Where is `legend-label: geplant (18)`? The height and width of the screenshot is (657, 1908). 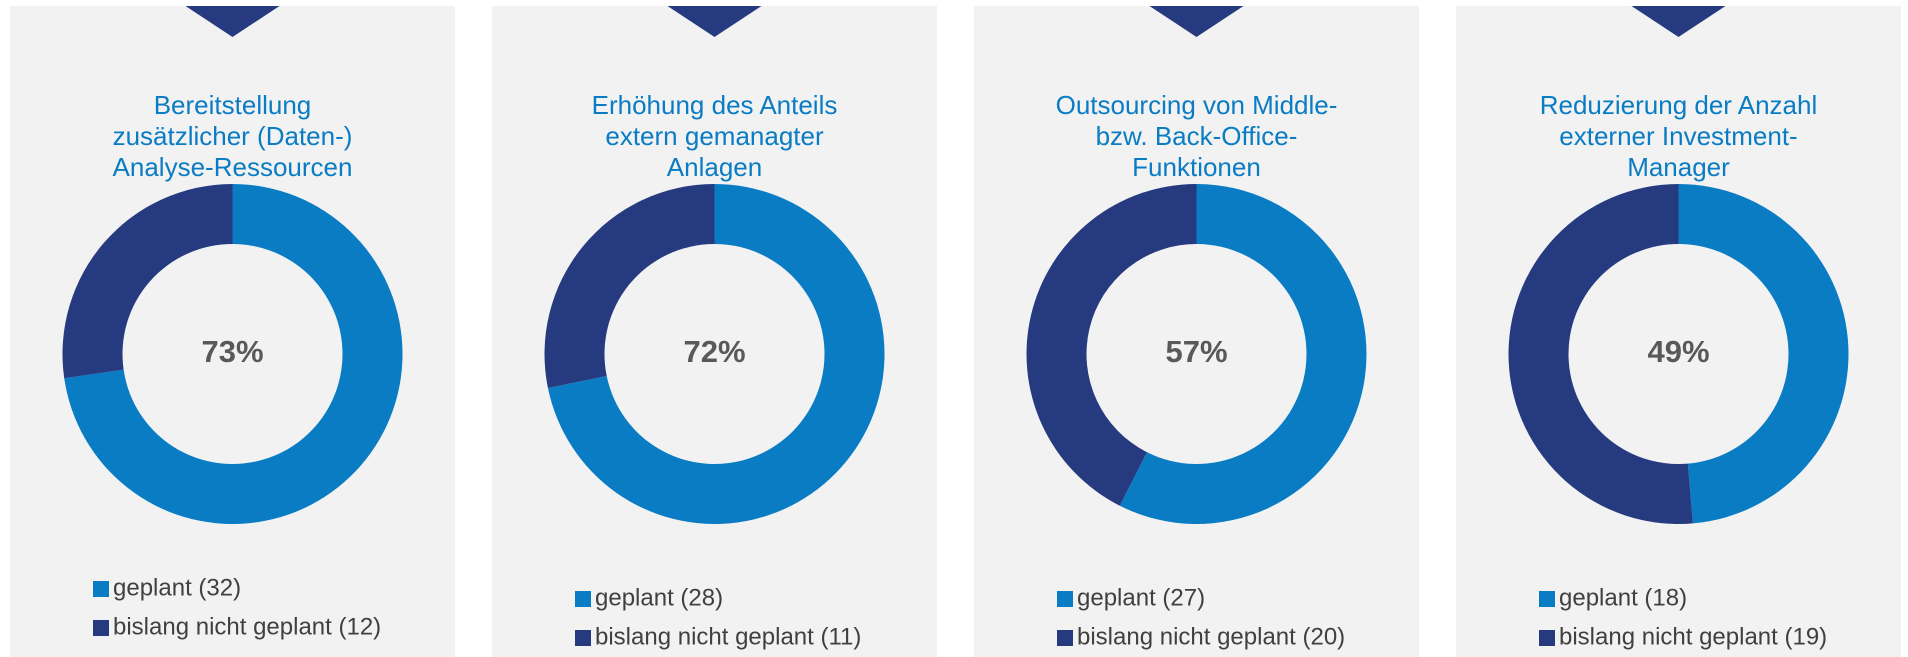 legend-label: geplant (18) is located at coordinates (1623, 597).